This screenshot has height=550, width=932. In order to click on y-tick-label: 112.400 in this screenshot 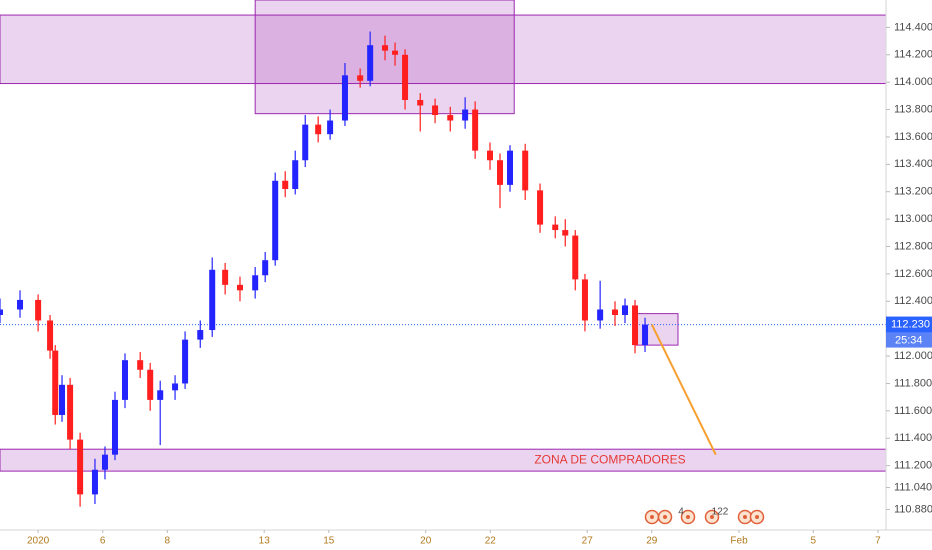, I will do `click(913, 301)`.